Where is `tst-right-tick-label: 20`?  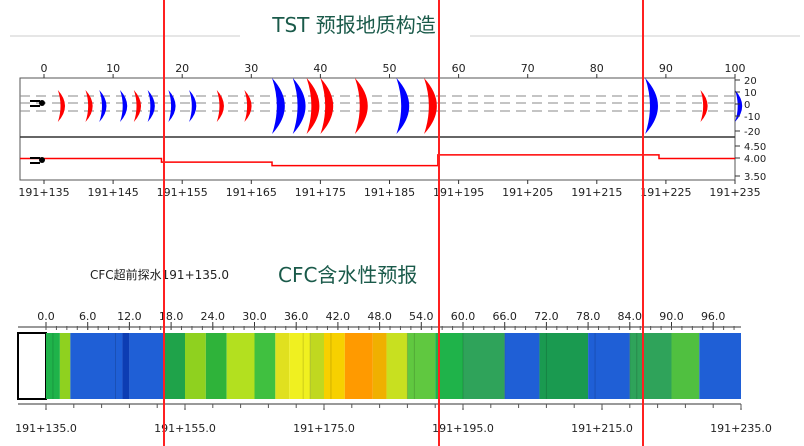
tst-right-tick-label: 20 is located at coordinates (750, 81).